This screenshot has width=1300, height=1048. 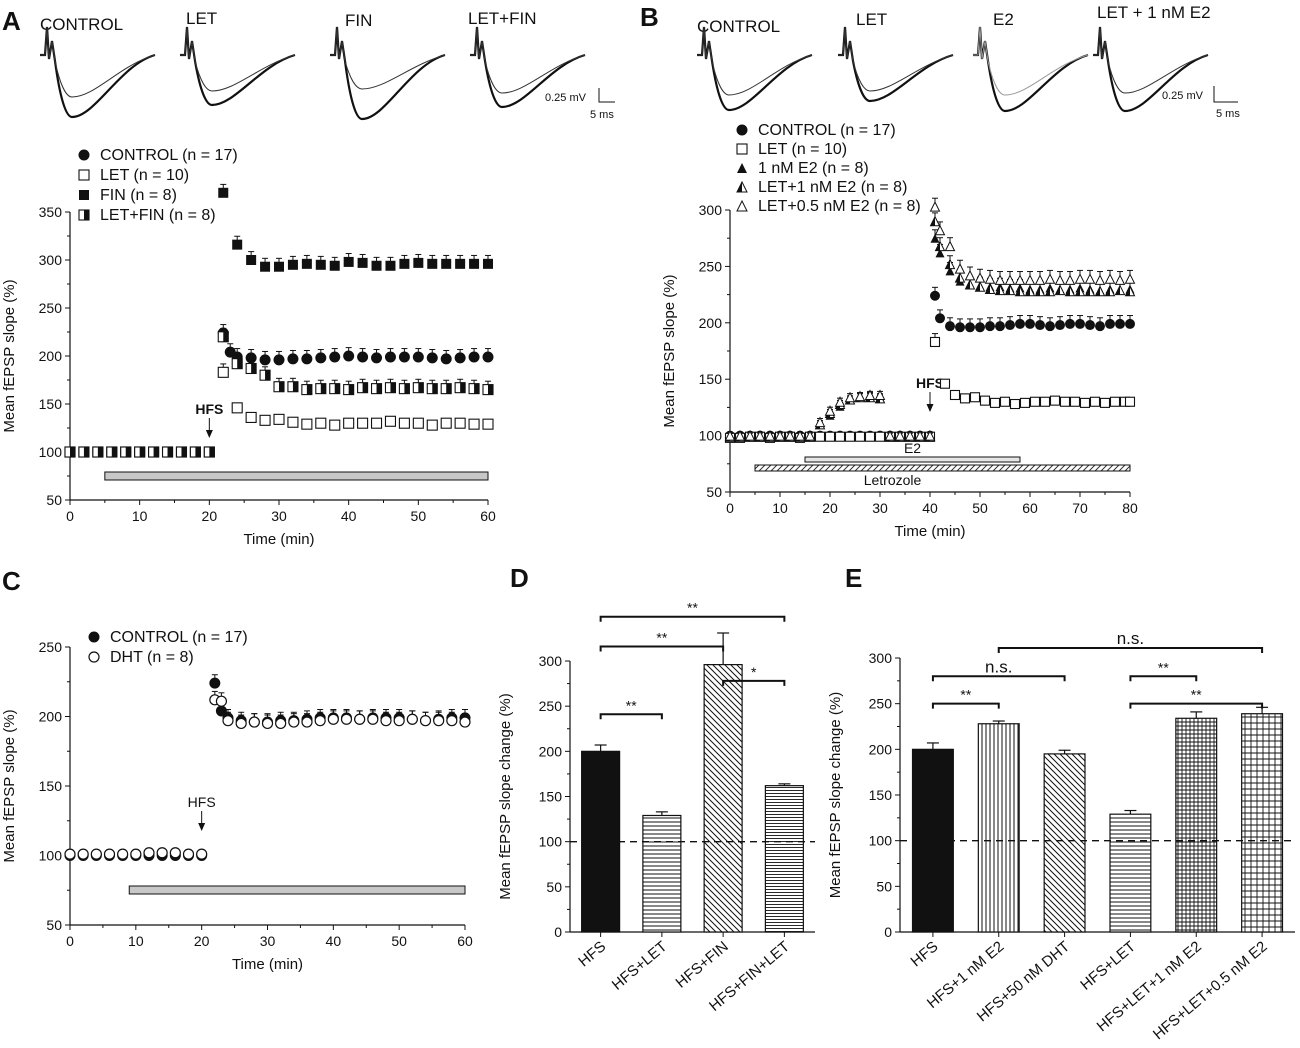 What do you see at coordinates (714, 492) in the screenshot?
I see `plot-b-y-tick-label: 50` at bounding box center [714, 492].